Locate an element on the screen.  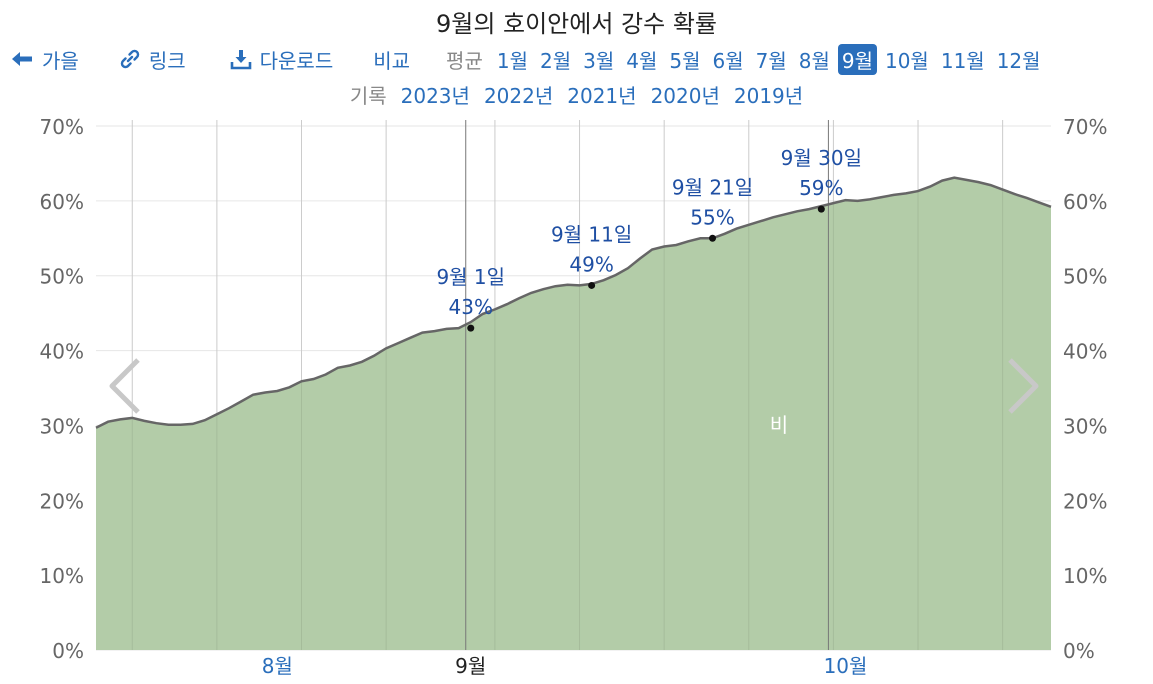
records-row: 기록 2023년 2022년 2021년 2020년 2019년 is located at coordinates (576, 94).